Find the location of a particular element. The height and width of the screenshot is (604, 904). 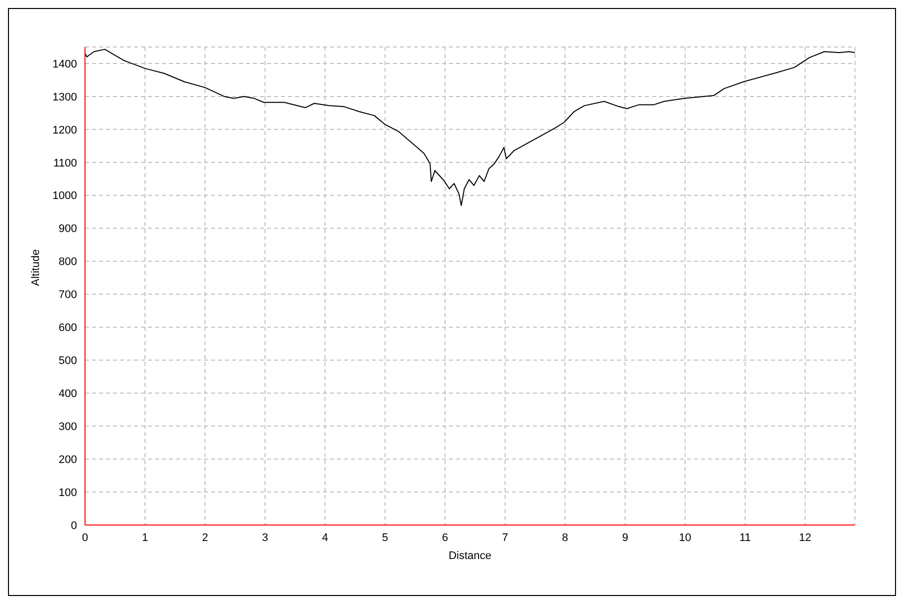

x-tick-label: 4 is located at coordinates (325, 538).